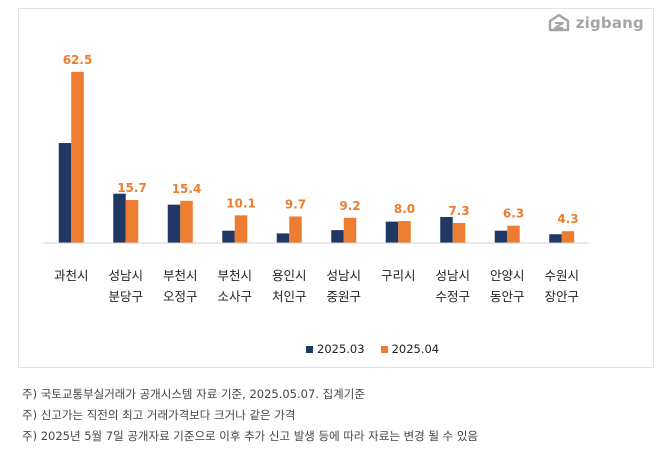 The image size is (670, 464). I want to click on legend-label: 2025.03, so click(341, 349).